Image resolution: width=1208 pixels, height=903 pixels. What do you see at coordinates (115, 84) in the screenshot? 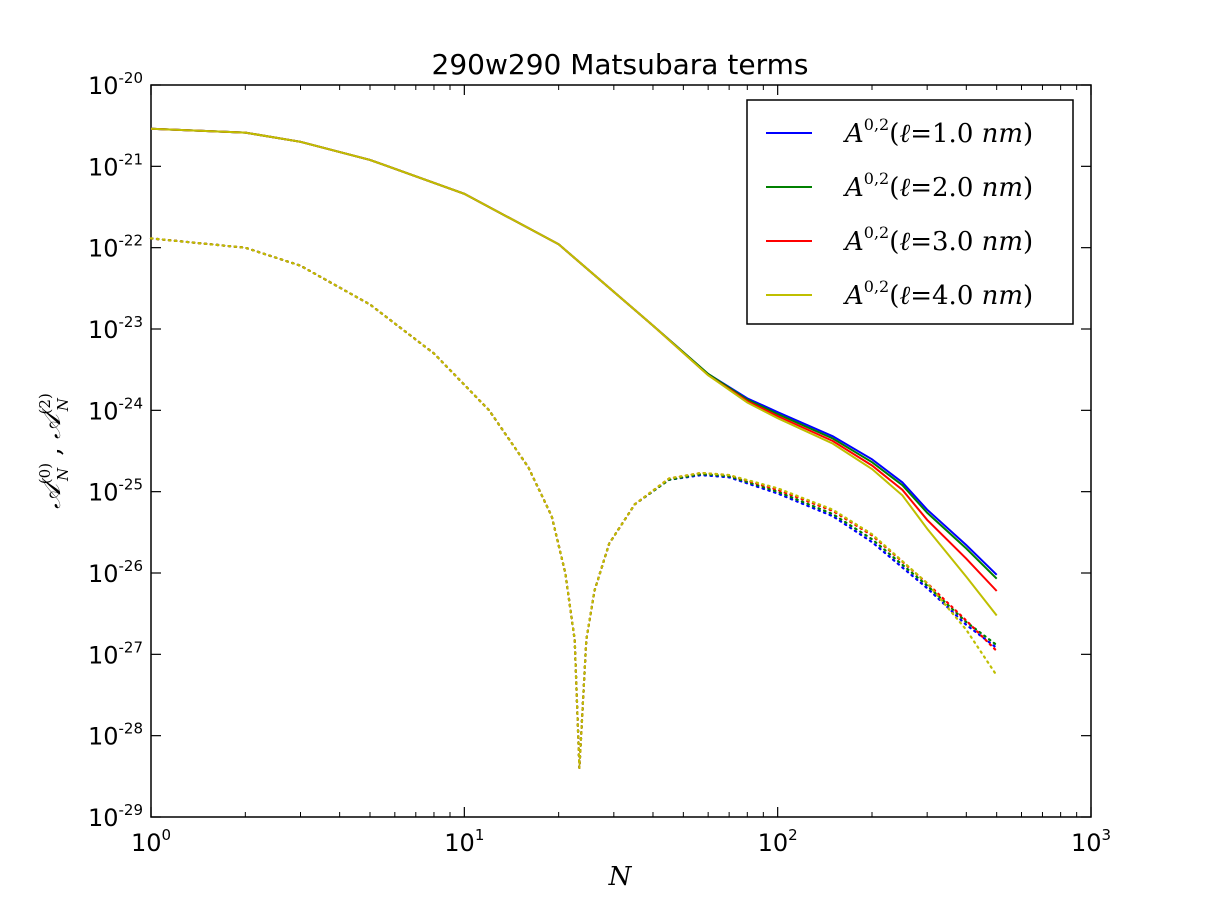
I see `y-tick-label: 10-20` at bounding box center [115, 84].